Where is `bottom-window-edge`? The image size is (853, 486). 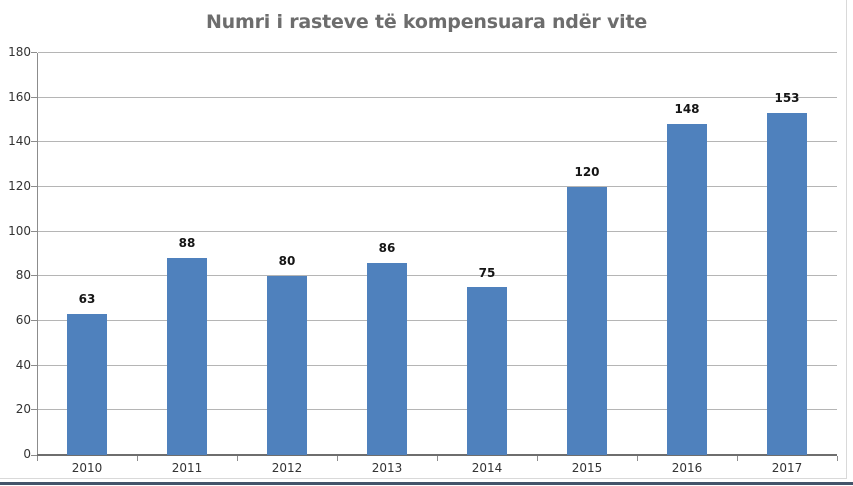
bottom-window-edge is located at coordinates (426, 483).